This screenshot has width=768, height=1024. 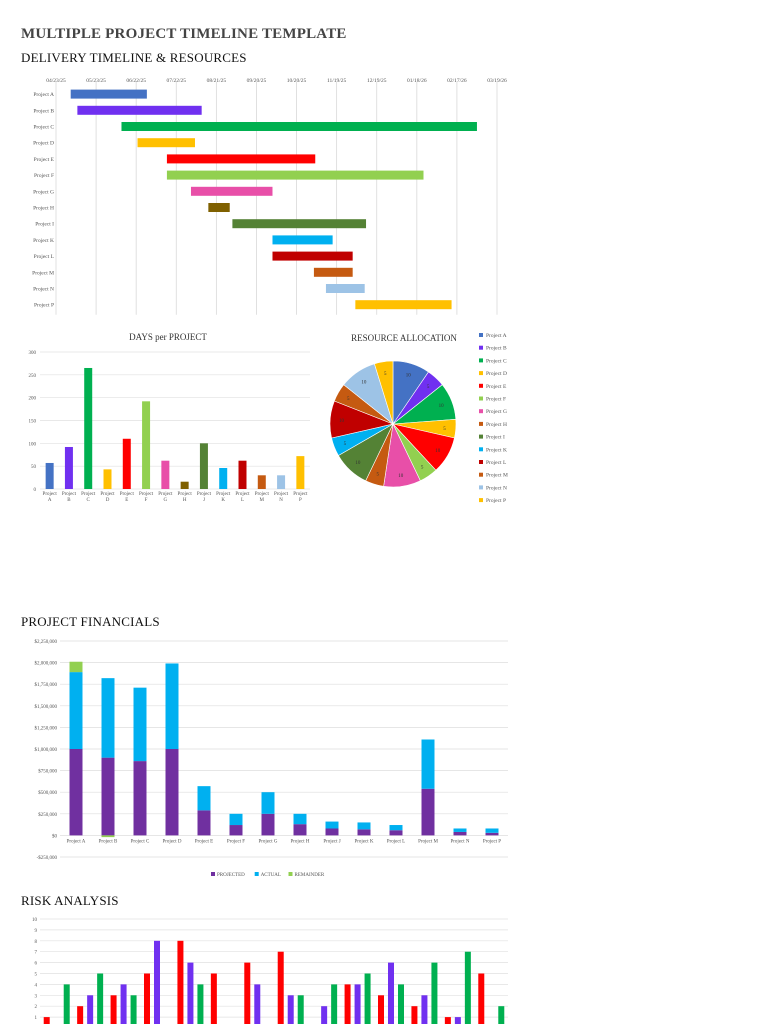 I want to click on days-x-tick: H, so click(x=185, y=500).